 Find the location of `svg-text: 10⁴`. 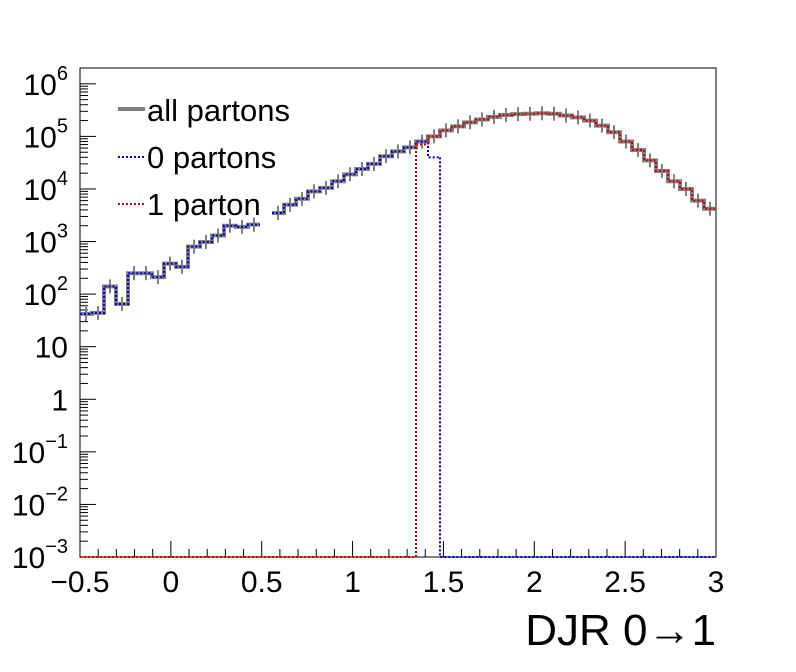

svg-text: 10⁴ is located at coordinates (46, 187).